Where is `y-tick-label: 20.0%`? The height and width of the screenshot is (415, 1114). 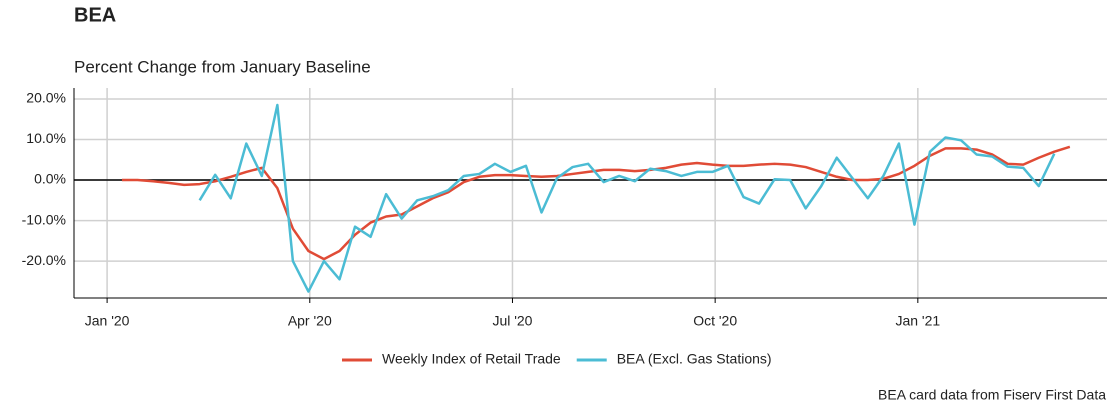 y-tick-label: 20.0% is located at coordinates (46, 98).